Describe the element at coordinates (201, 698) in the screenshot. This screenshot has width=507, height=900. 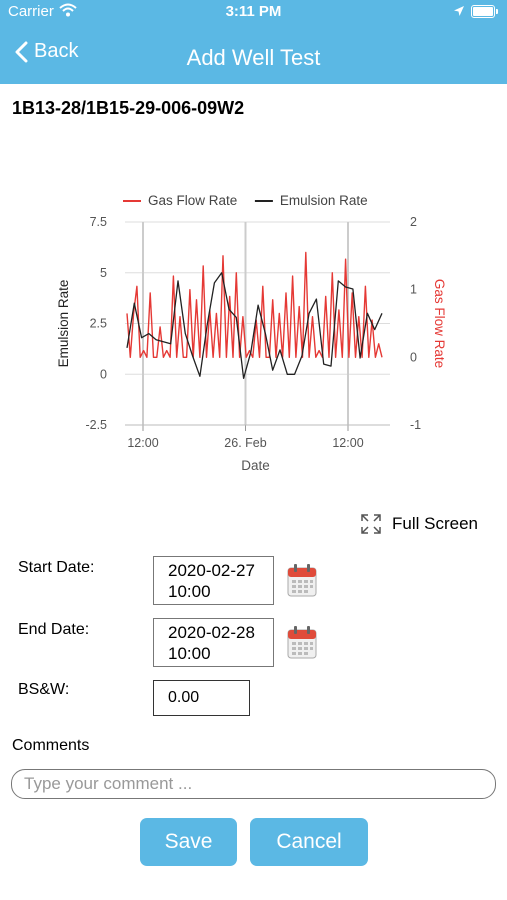
I see `bsw-field: 0.00` at that location.